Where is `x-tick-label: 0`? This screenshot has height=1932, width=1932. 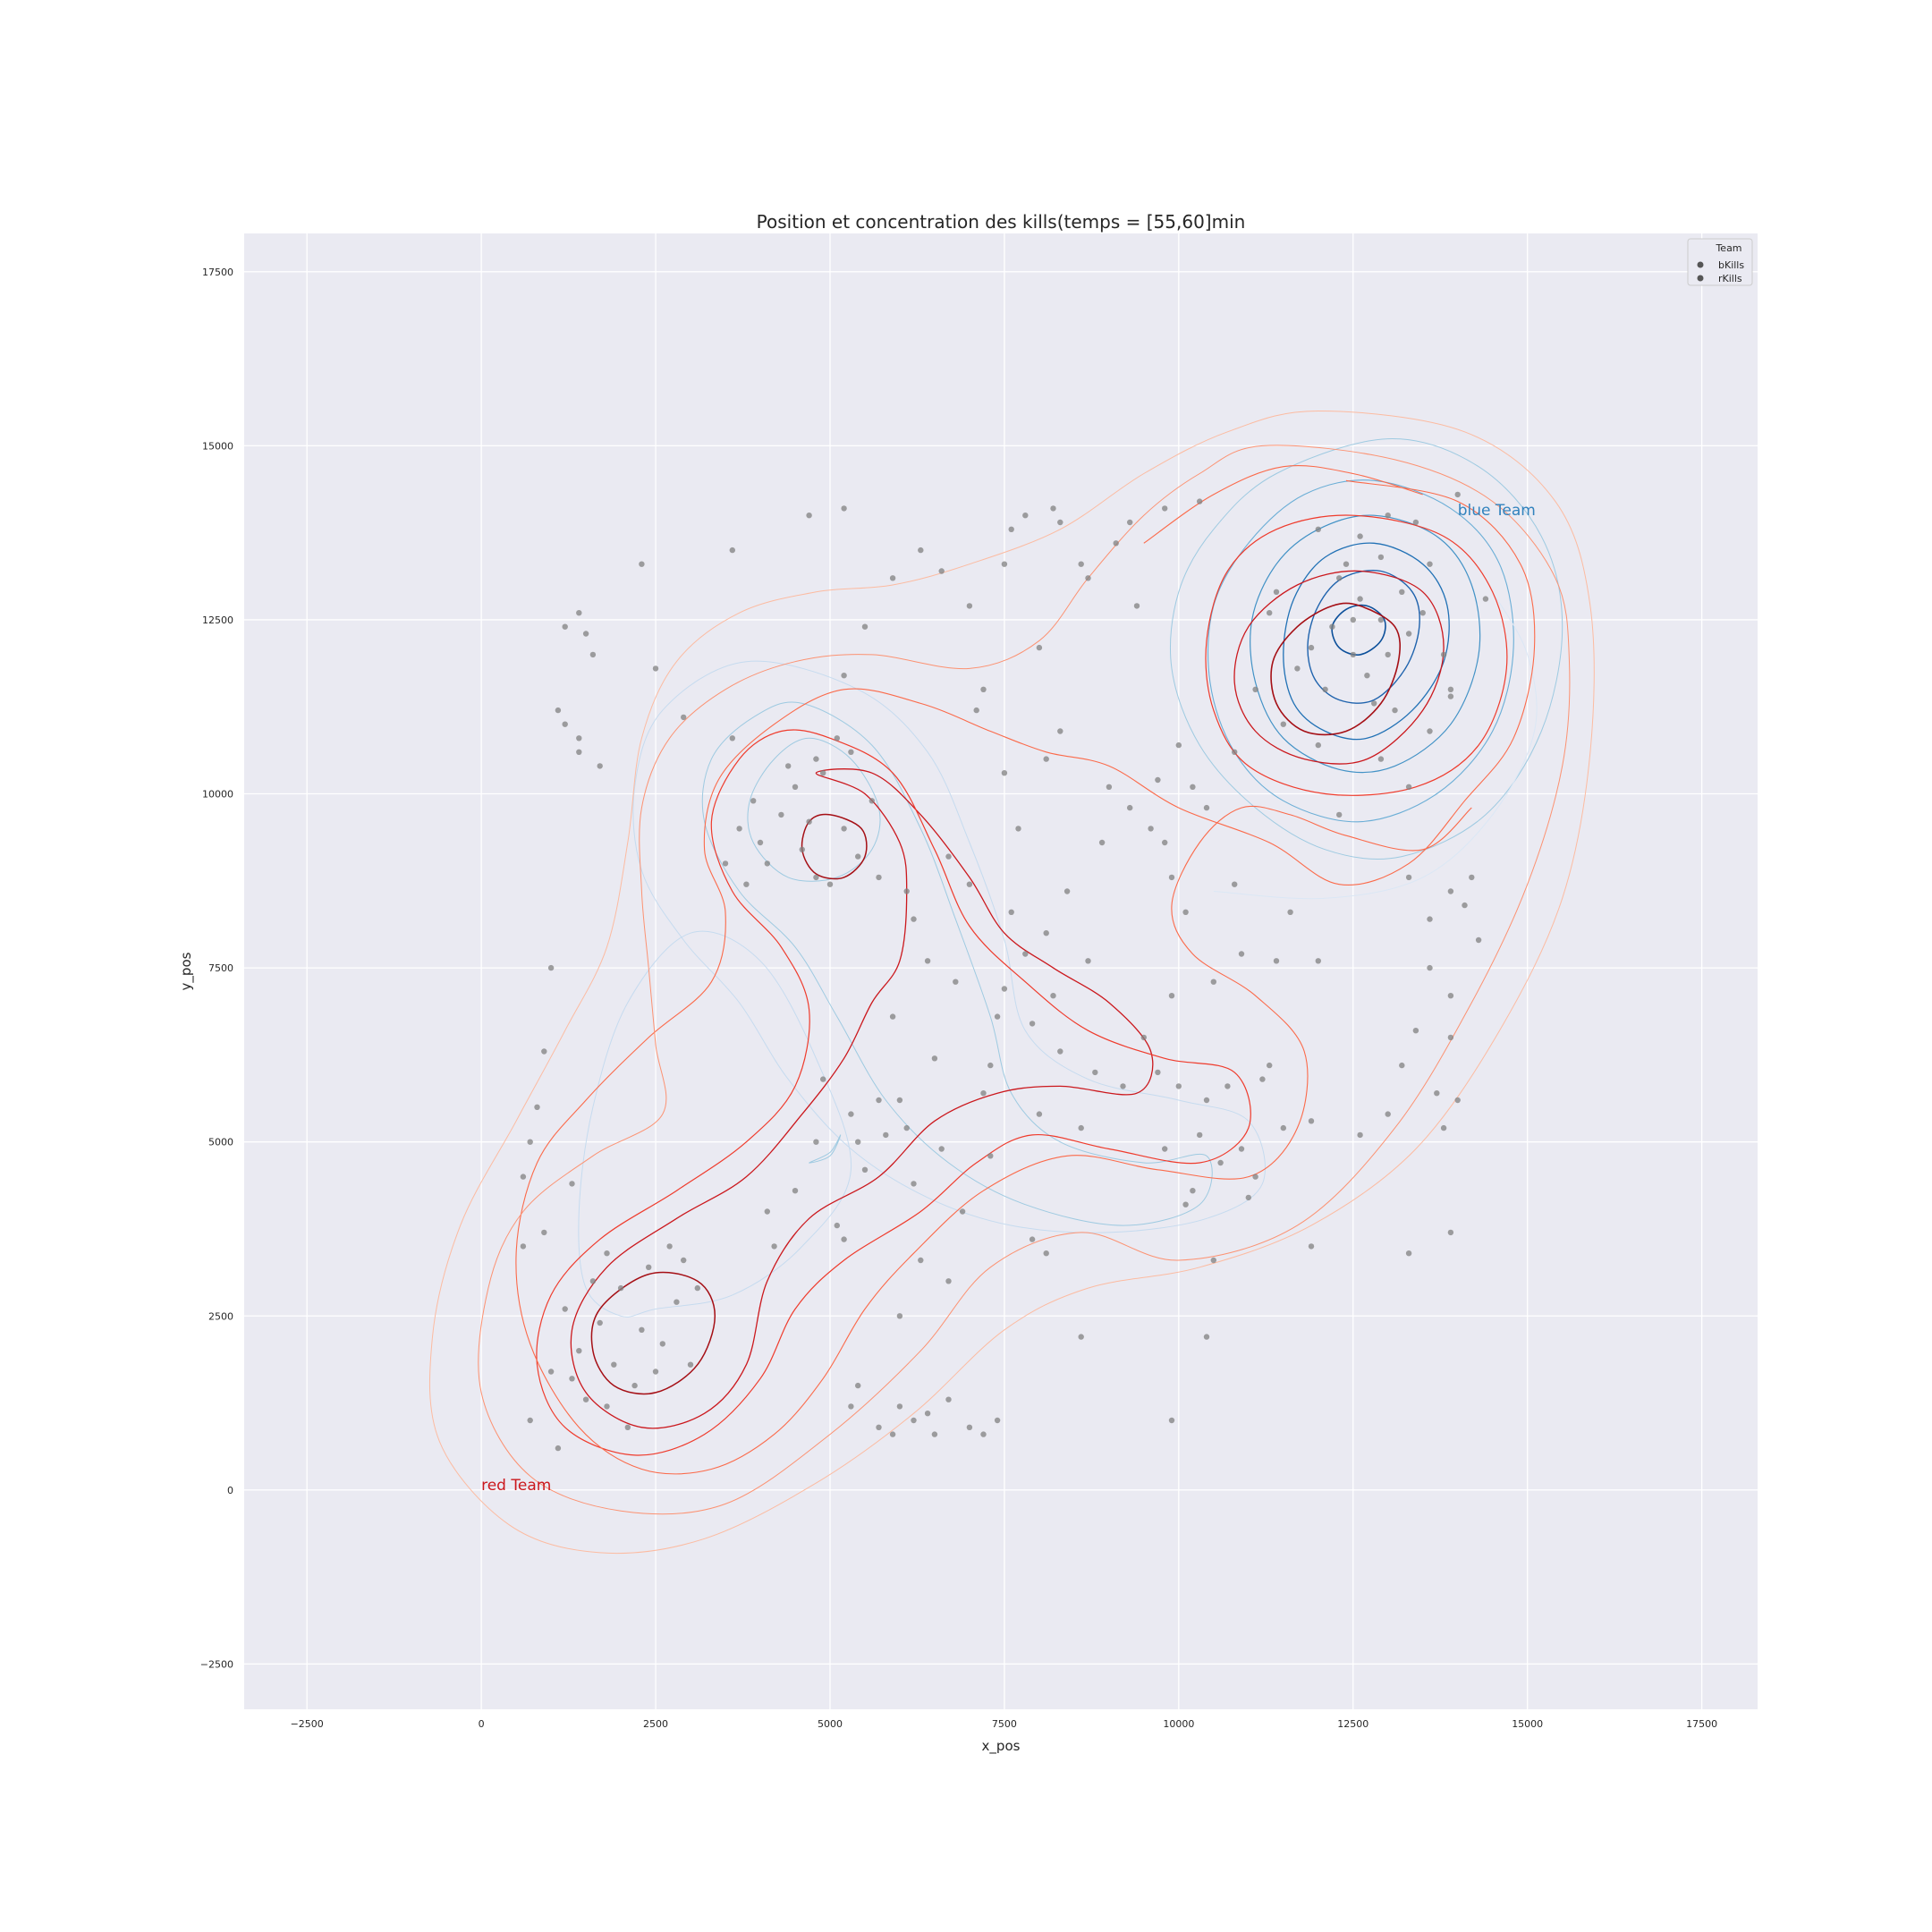
x-tick-label: 0 is located at coordinates (482, 1724).